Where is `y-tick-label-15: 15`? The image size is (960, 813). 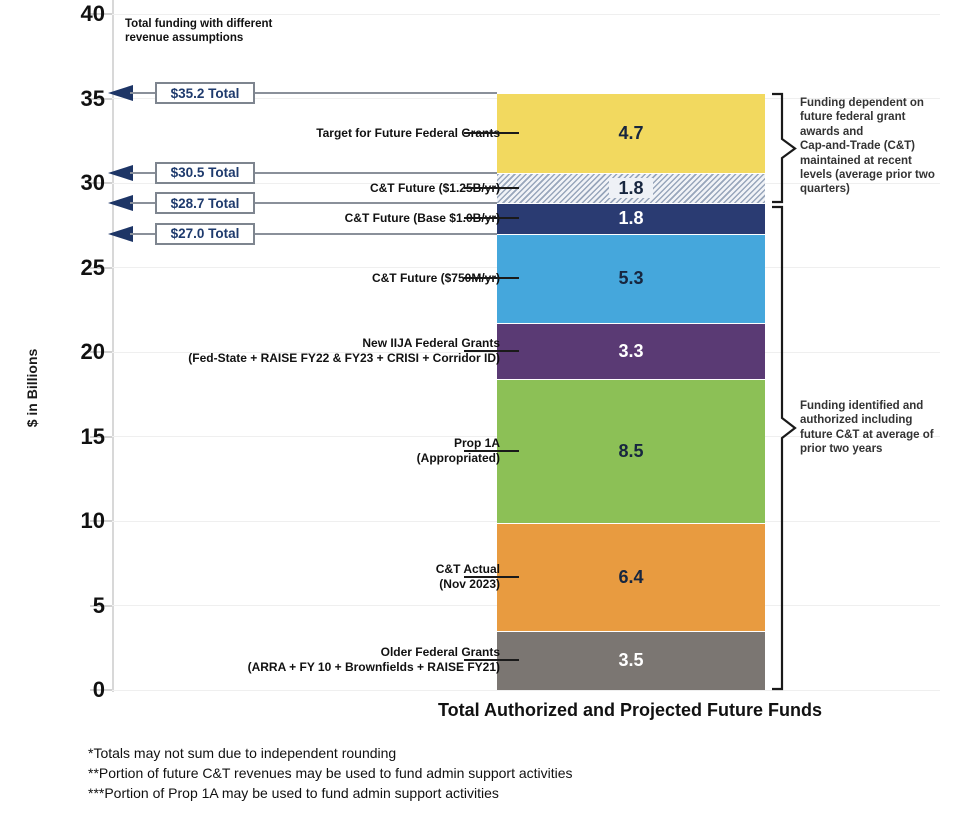 y-tick-label-15: 15 is located at coordinates (92, 436).